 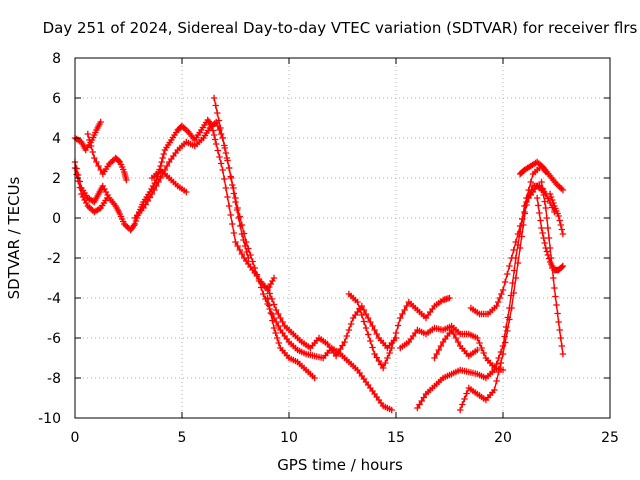 I want to click on x-tick-label: 5, so click(x=182, y=438).